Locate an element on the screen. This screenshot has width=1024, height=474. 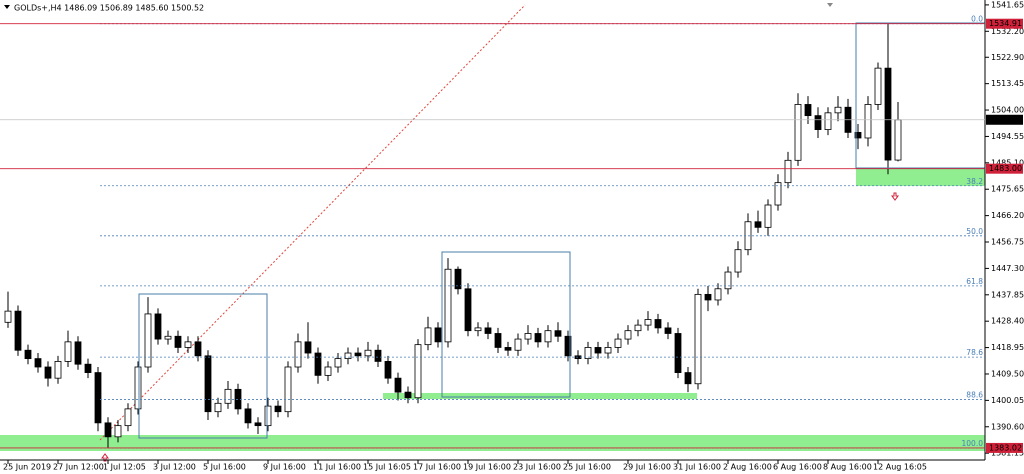
fib-label: 0.0 is located at coordinates (977, 19).